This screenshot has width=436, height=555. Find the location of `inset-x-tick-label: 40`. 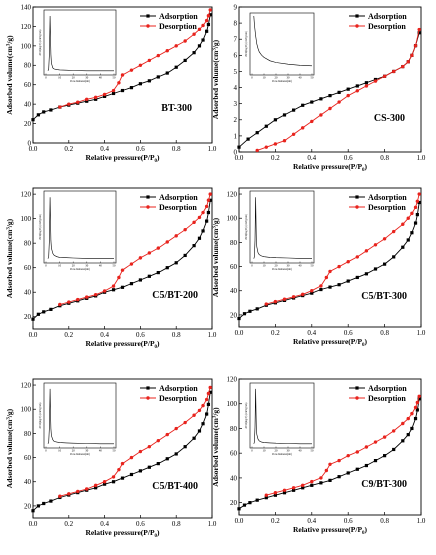

inset-x-tick-label: 40 is located at coordinates (301, 451).